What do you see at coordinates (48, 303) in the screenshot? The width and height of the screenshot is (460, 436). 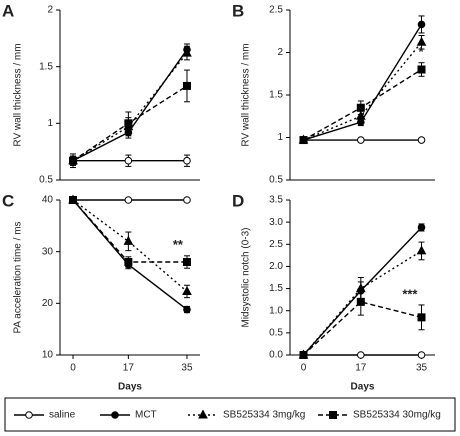 I see `y-tick-label: 20` at bounding box center [48, 303].